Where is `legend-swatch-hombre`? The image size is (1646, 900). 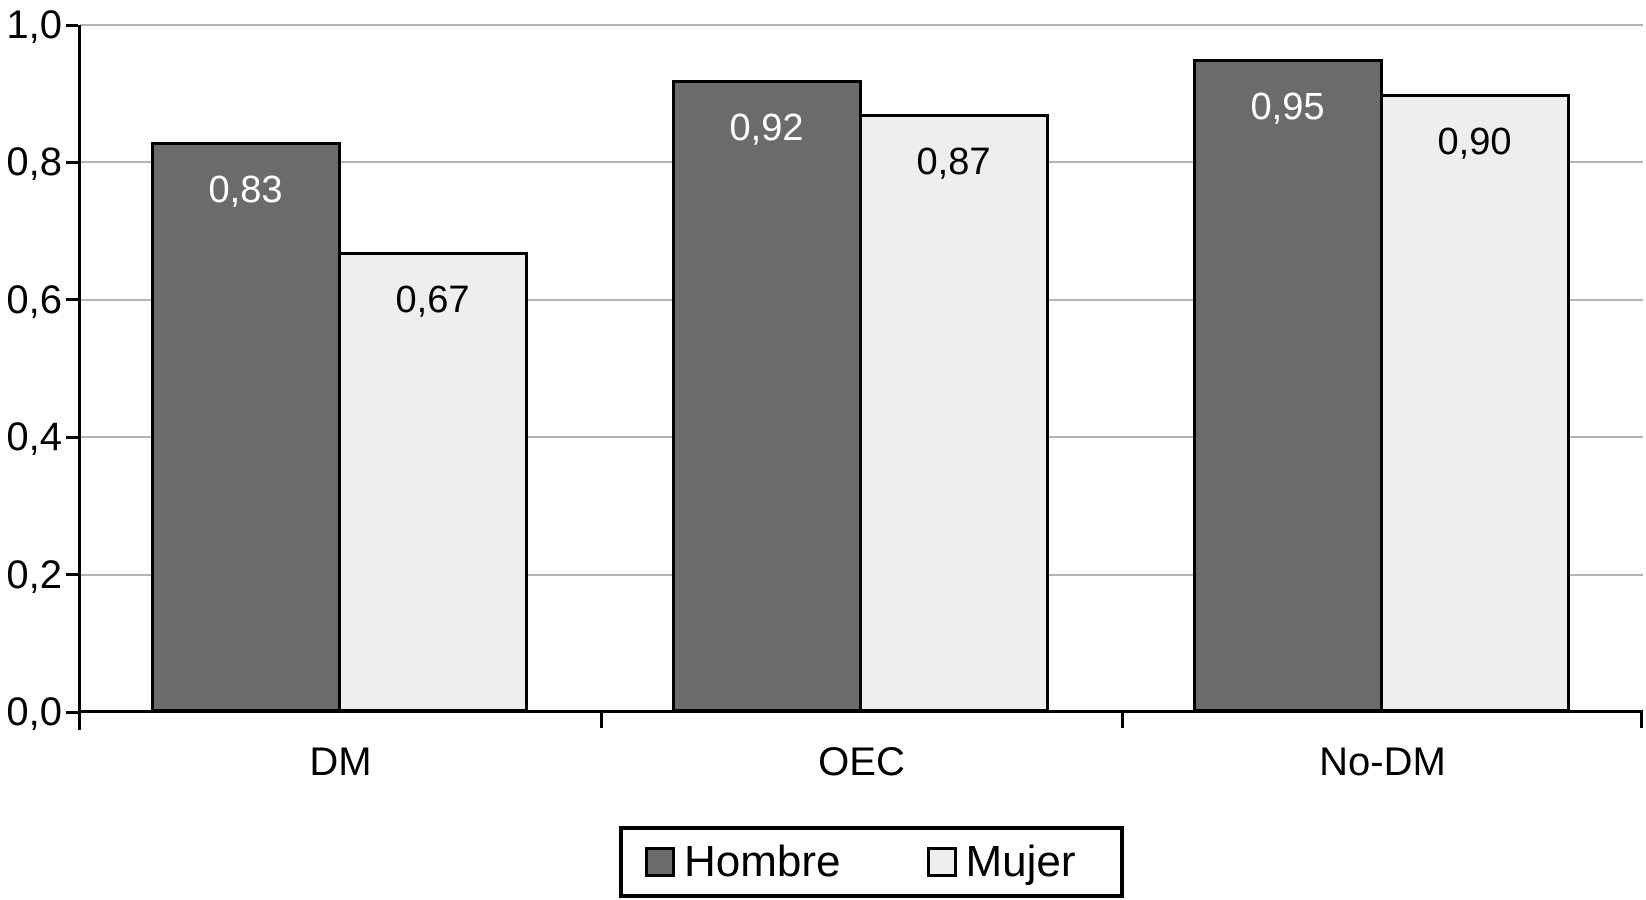
legend-swatch-hombre is located at coordinates (660, 862).